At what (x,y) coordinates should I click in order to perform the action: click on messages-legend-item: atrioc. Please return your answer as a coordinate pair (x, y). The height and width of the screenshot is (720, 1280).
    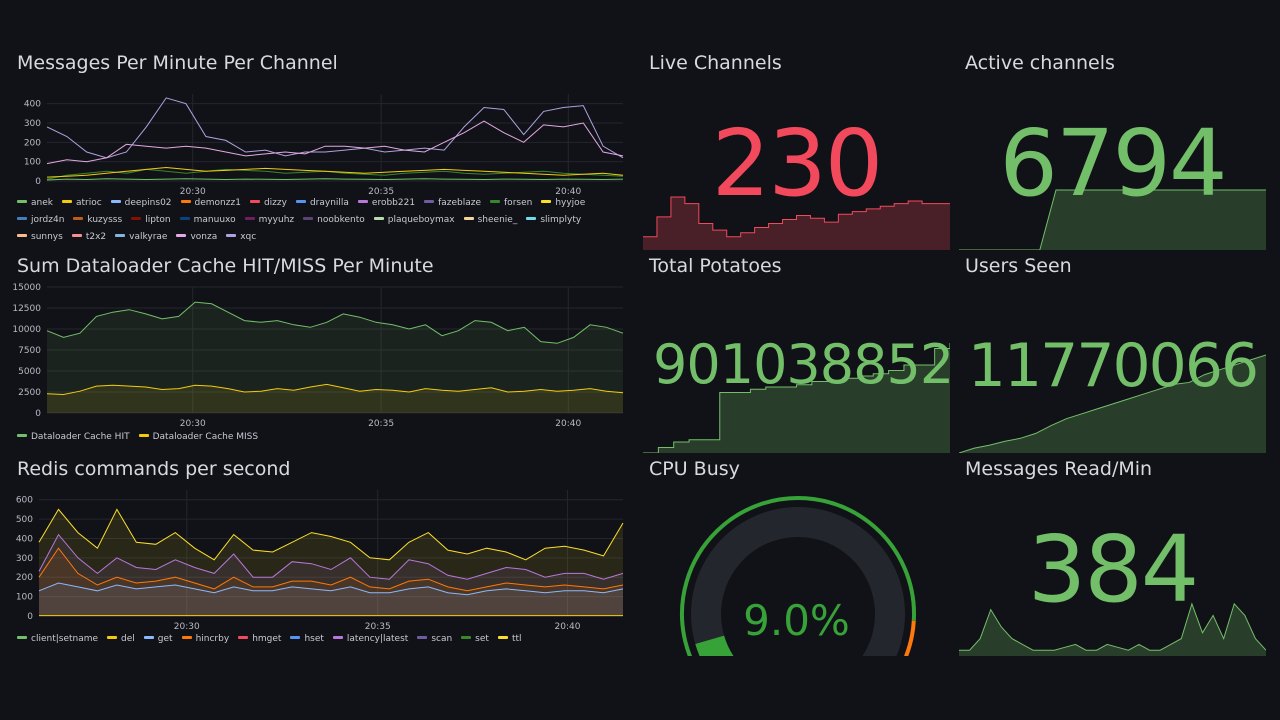
    Looking at the image, I should click on (81, 203).